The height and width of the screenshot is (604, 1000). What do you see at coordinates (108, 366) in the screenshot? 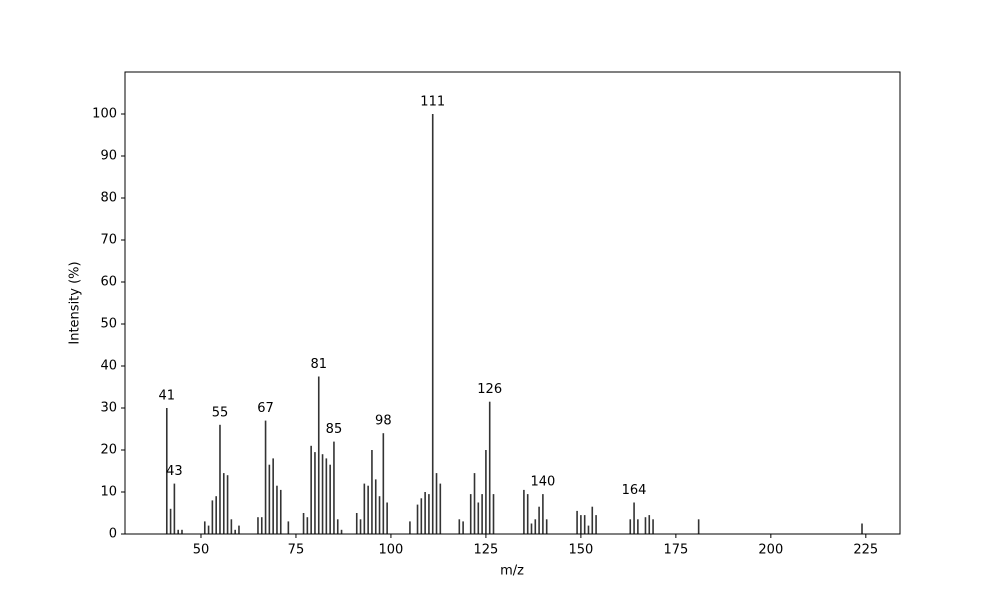
I see `y-tick-label: 40` at bounding box center [108, 366].